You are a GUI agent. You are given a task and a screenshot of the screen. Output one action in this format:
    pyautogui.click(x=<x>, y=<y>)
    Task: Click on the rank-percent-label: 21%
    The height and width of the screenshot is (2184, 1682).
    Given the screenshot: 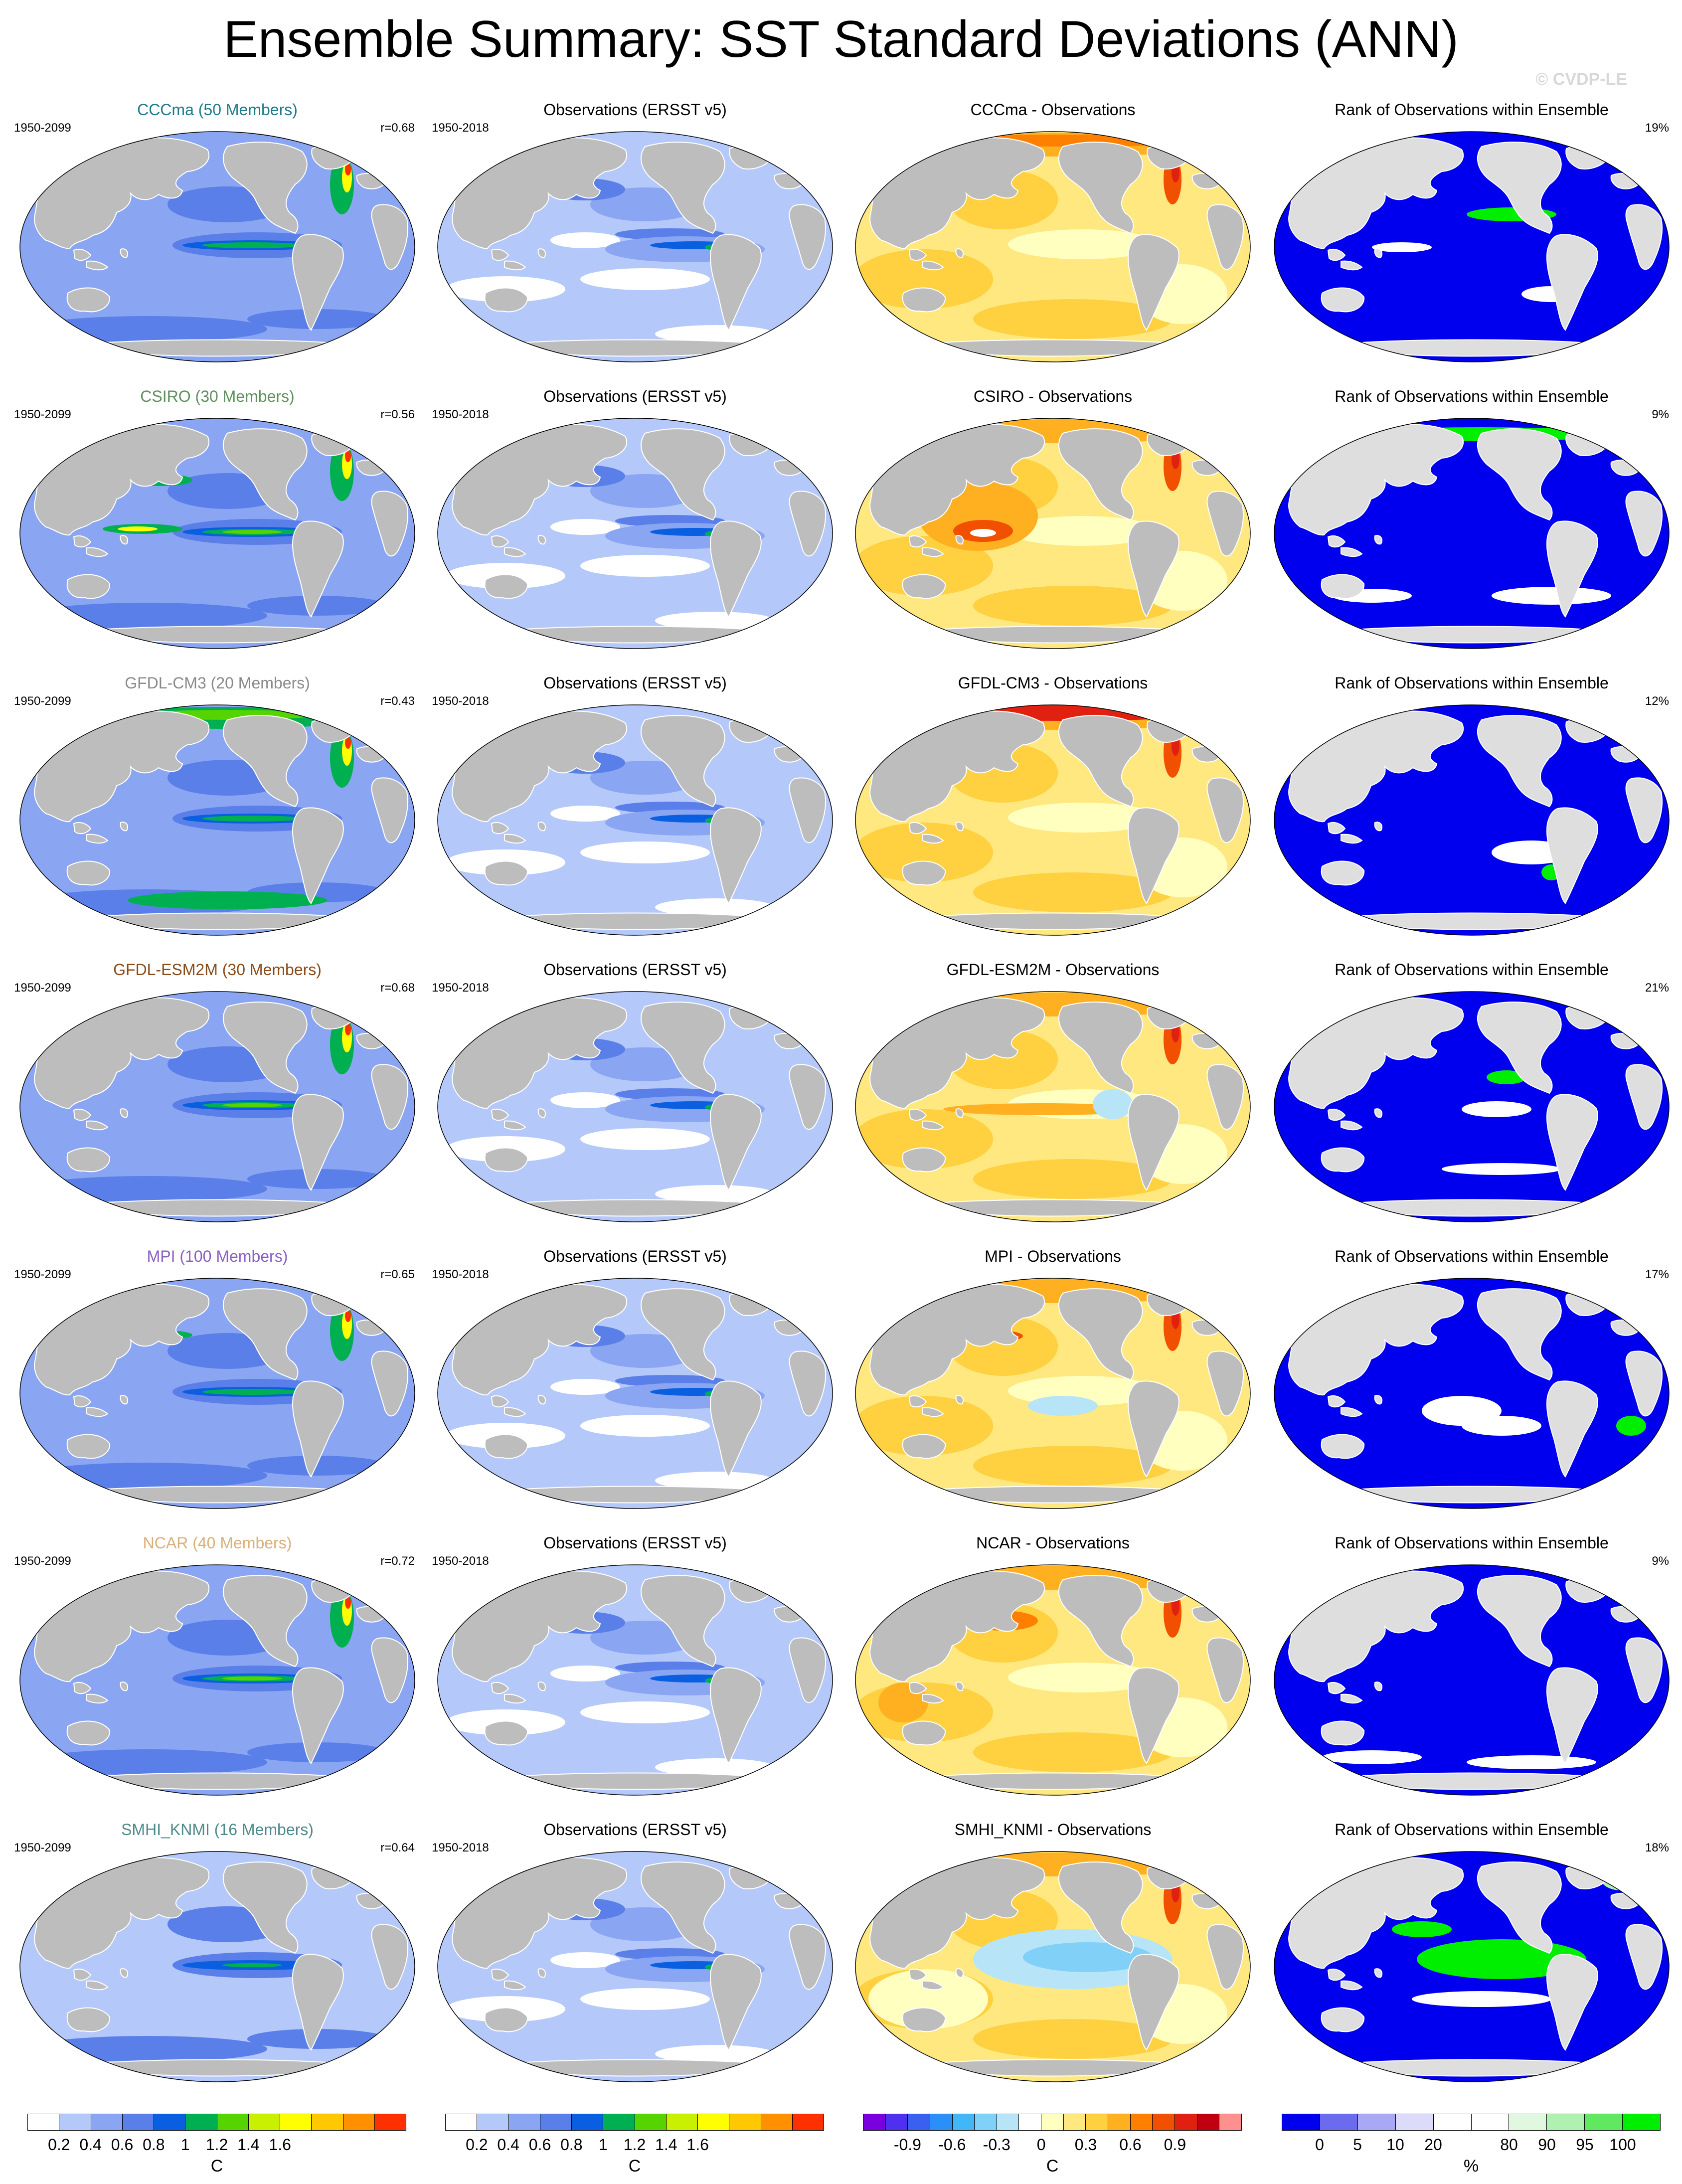 What is the action you would take?
    pyautogui.click(x=1657, y=988)
    